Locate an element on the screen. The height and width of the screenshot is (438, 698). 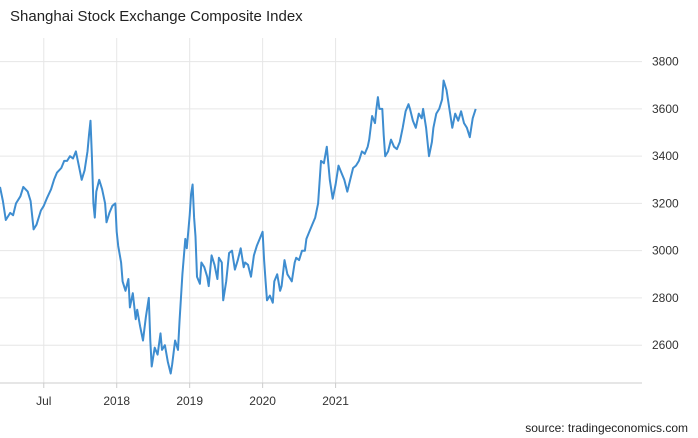
y-tick-label: 2600 is located at coordinates (665, 345).